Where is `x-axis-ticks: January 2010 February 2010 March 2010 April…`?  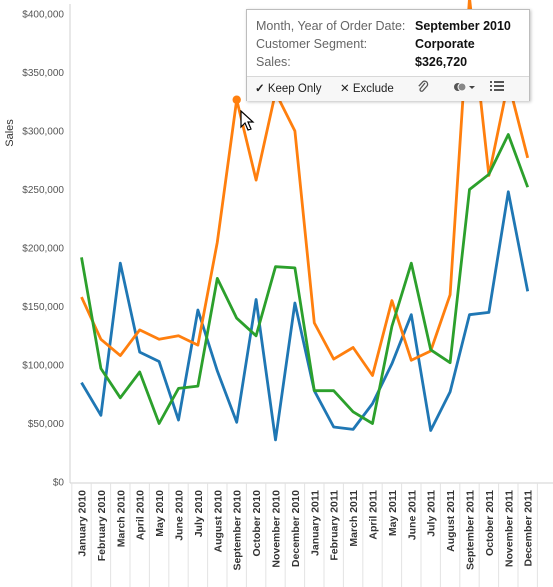
x-axis-ticks: January 2010 February 2010 March 2010 April… is located at coordinates (306, 530).